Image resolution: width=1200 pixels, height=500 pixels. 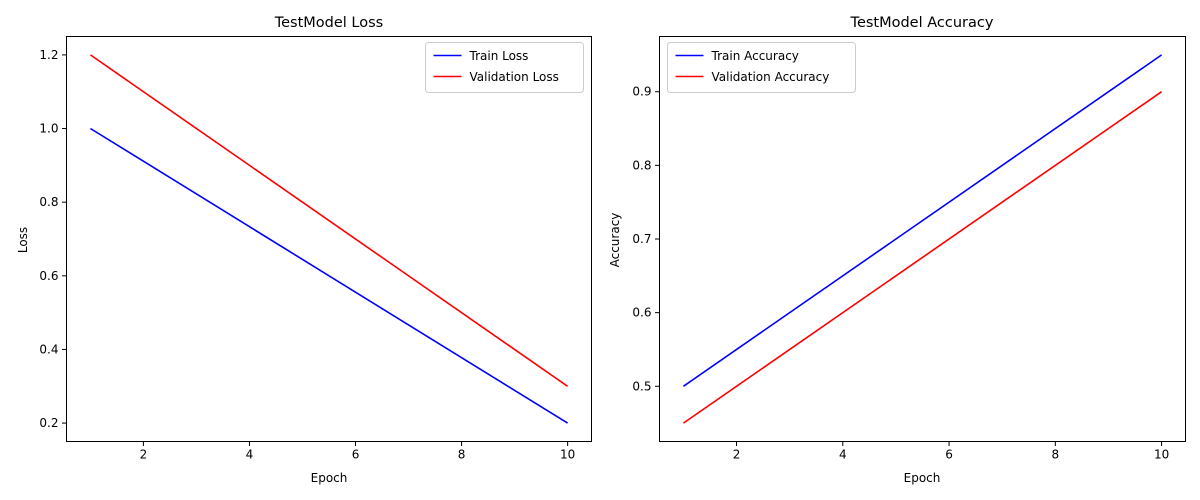 I want to click on loss-chart-legend-label: Validation Loss, so click(x=514, y=77).